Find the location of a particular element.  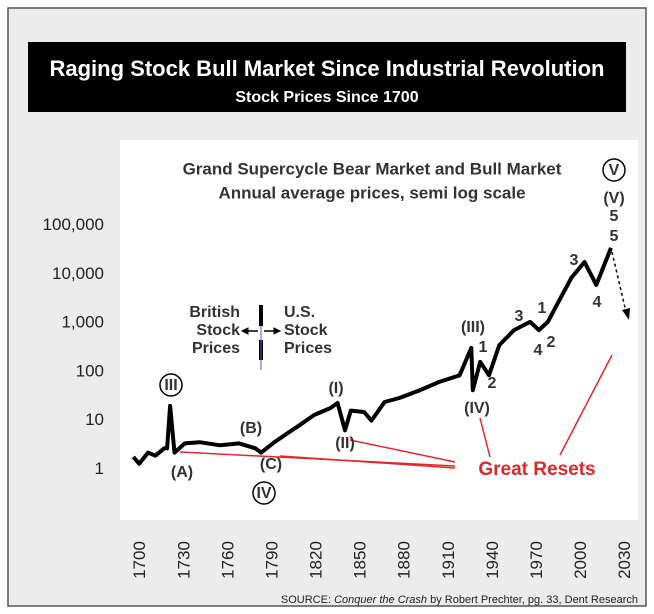

y-tick-label: 100 is located at coordinates (90, 370).